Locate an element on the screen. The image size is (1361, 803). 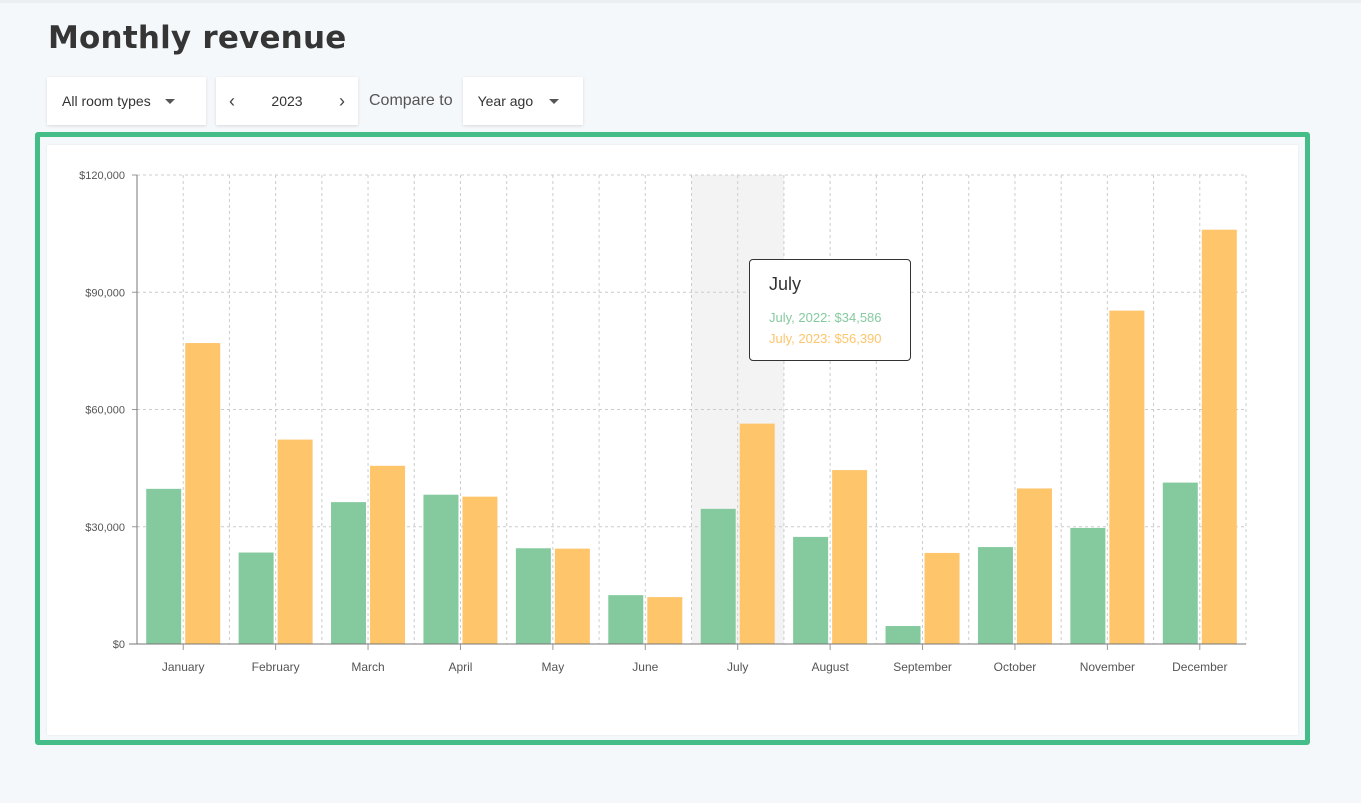
tooltip-line-2023: July, 2023: $56,390 is located at coordinates (825, 338).